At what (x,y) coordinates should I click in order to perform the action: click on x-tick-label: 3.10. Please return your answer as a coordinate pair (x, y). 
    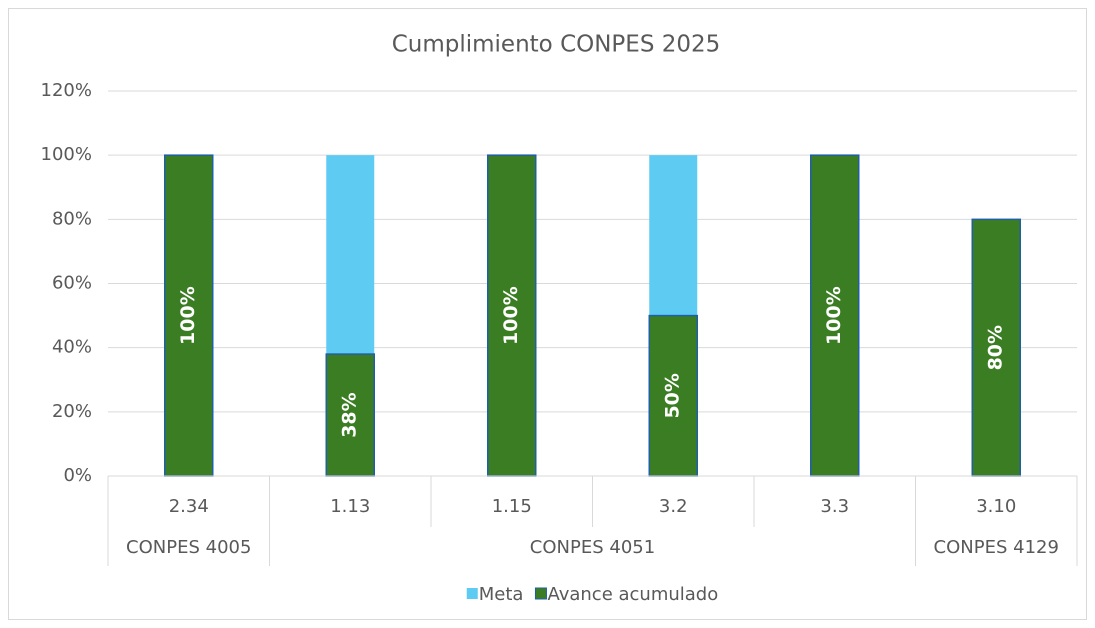
    Looking at the image, I should click on (996, 506).